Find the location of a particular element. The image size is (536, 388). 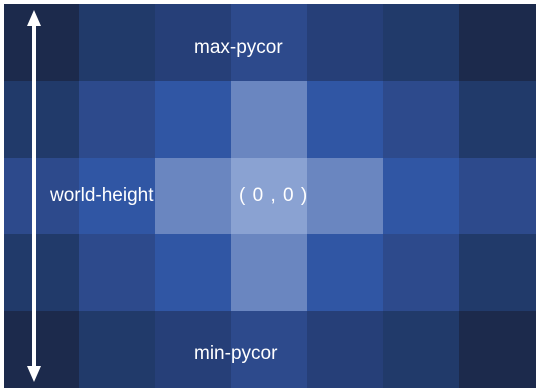

max-pycor-label: max-pycor is located at coordinates (238, 47).